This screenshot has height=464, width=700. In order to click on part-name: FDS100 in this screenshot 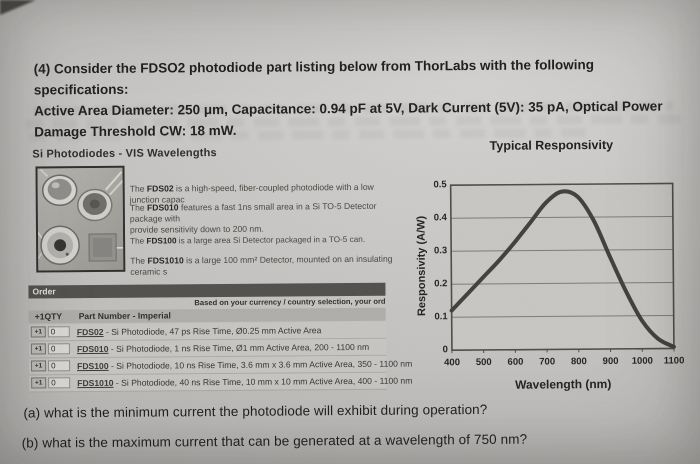, I will do `click(161, 241)`.